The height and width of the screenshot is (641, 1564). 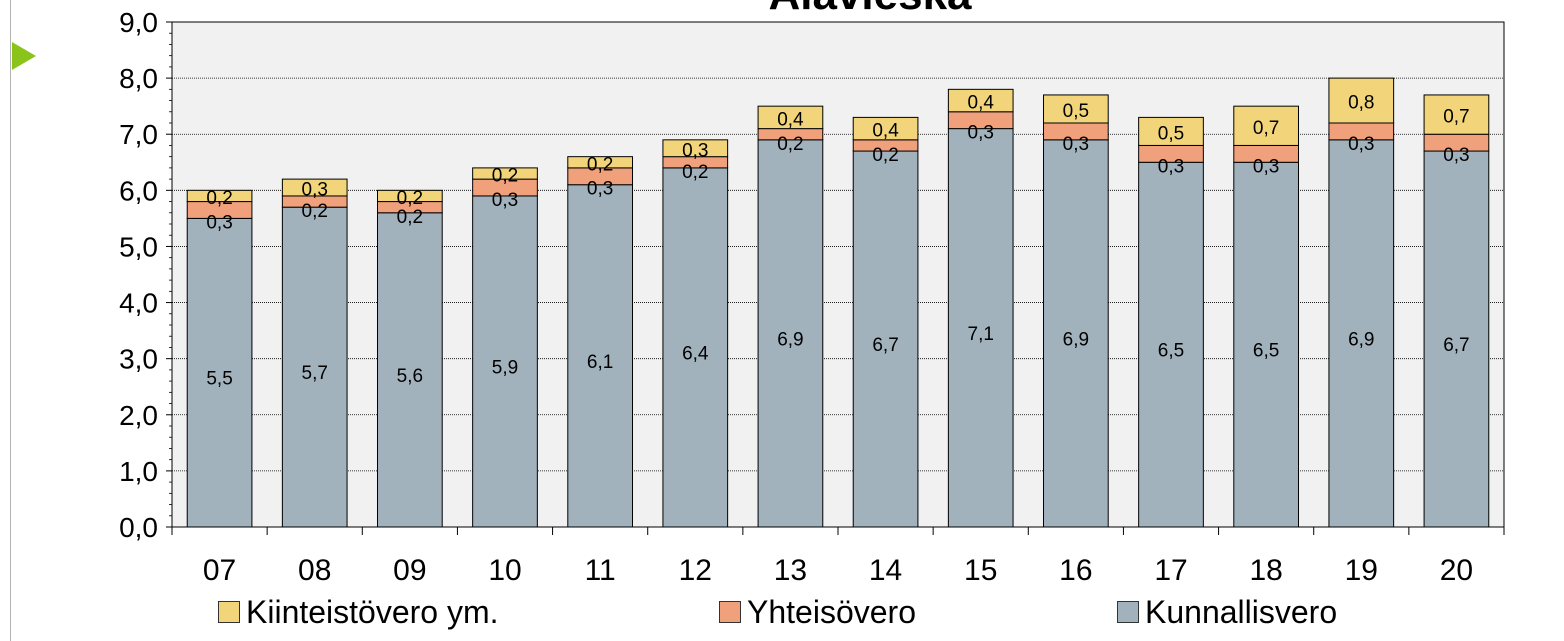 What do you see at coordinates (24, 56) in the screenshot?
I see `bullet-arrow-icon` at bounding box center [24, 56].